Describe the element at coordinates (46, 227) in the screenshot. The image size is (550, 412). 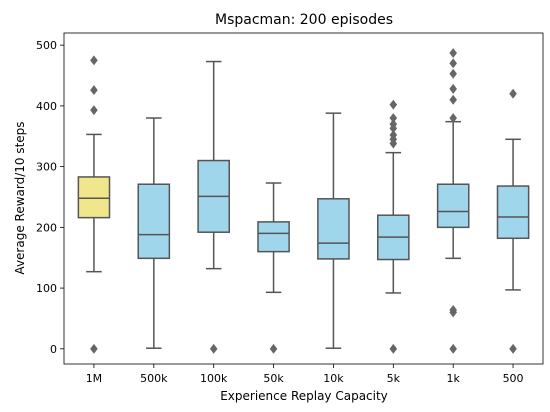
I see `y-tick-label-200: 200` at that location.